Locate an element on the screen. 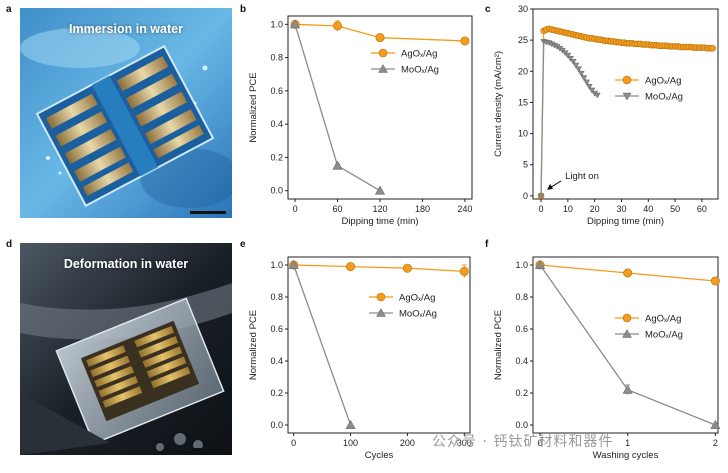  x-axis-label: Washing cycles is located at coordinates (626, 455).